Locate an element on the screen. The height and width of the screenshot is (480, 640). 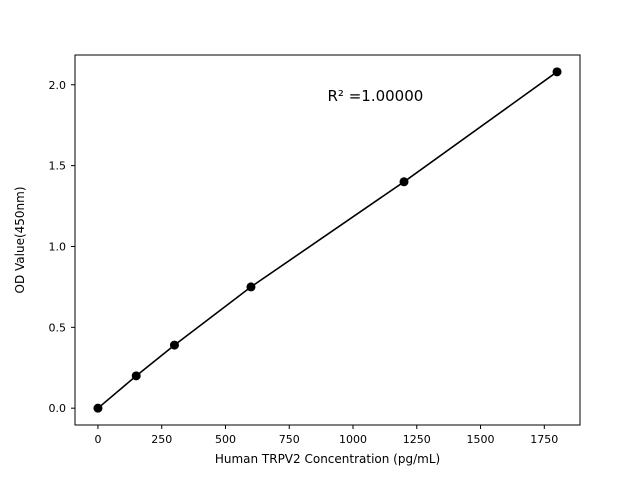
x-tick-label: 1250 is located at coordinates (417, 439).